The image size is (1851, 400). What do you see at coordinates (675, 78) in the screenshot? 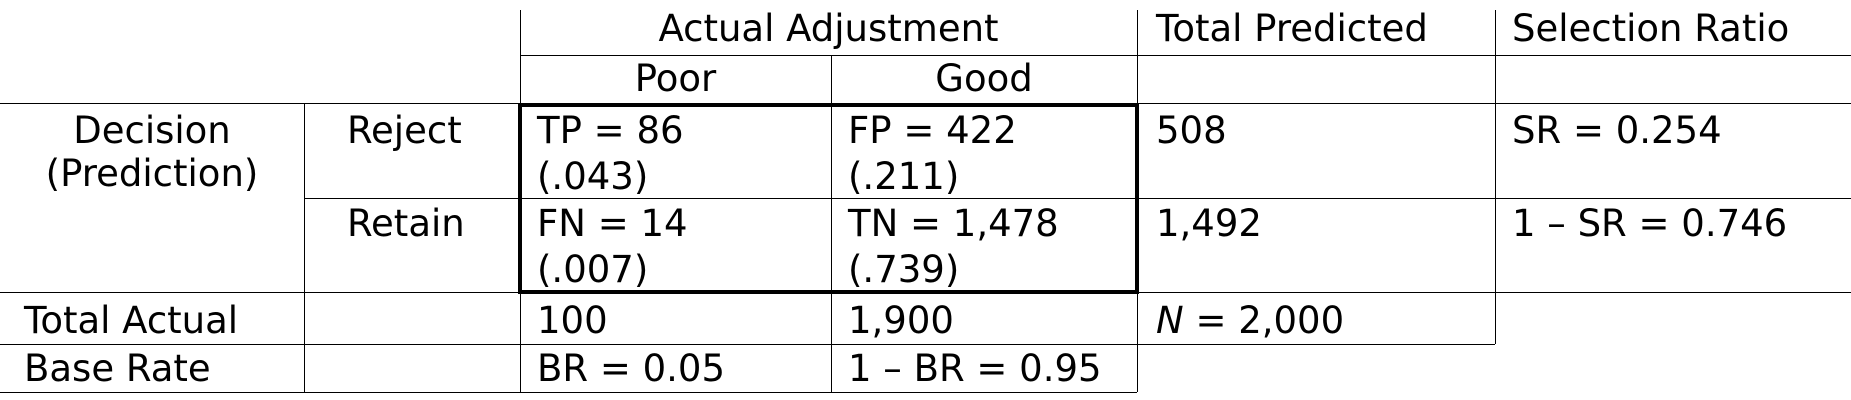
I see `header-poor: Poor` at bounding box center [675, 78].